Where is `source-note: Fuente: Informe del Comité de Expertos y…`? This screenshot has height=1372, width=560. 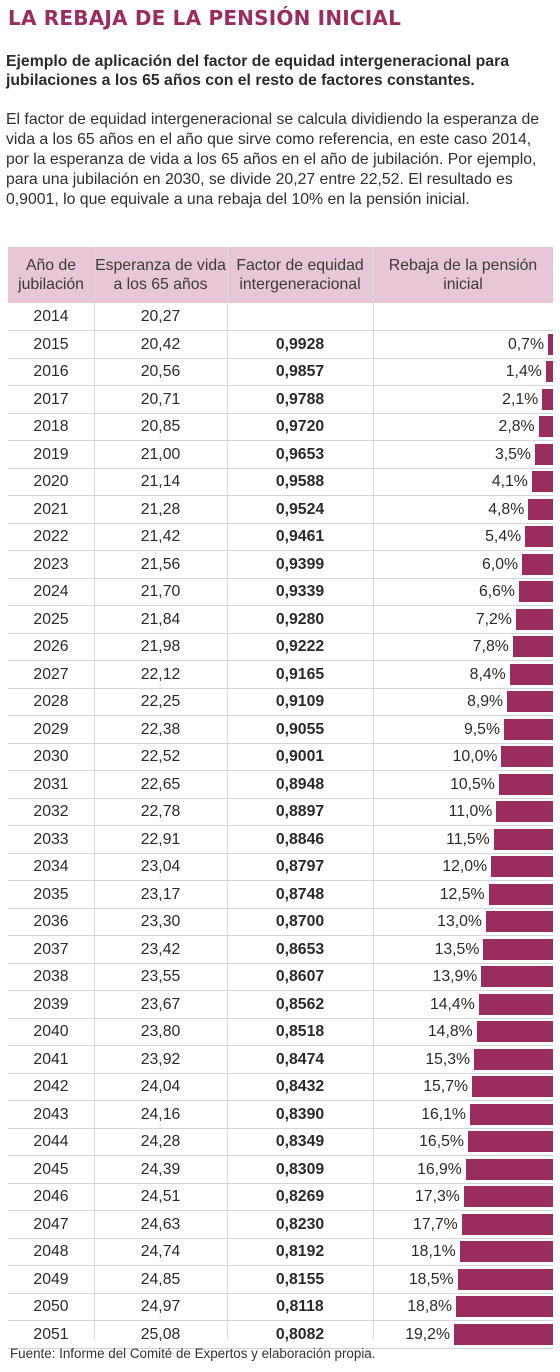
source-note: Fuente: Informe del Comité de Expertos y… is located at coordinates (193, 1353).